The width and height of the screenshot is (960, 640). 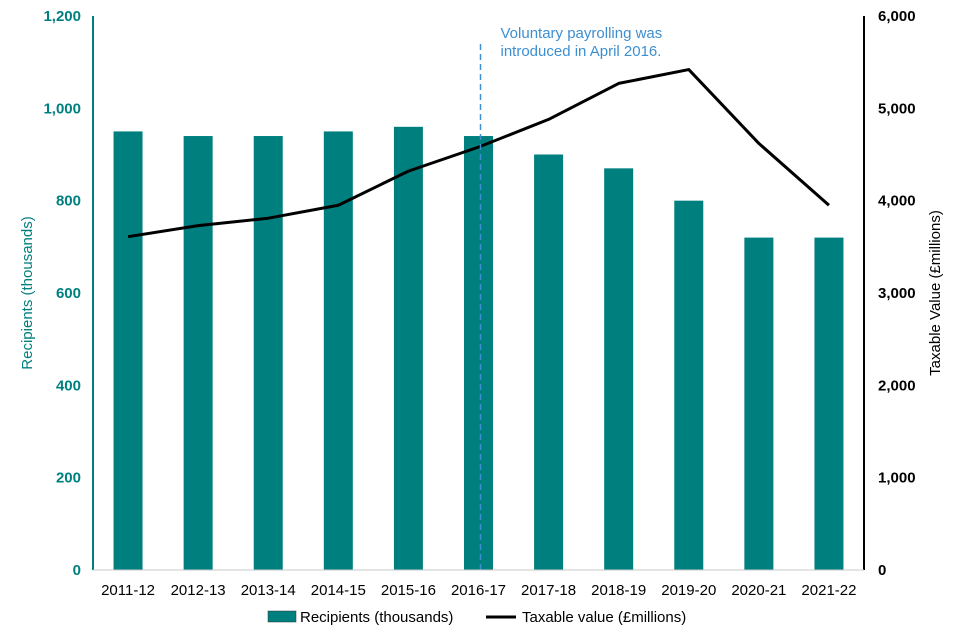 I want to click on x-tick-label: 2014-15, so click(x=338, y=590).